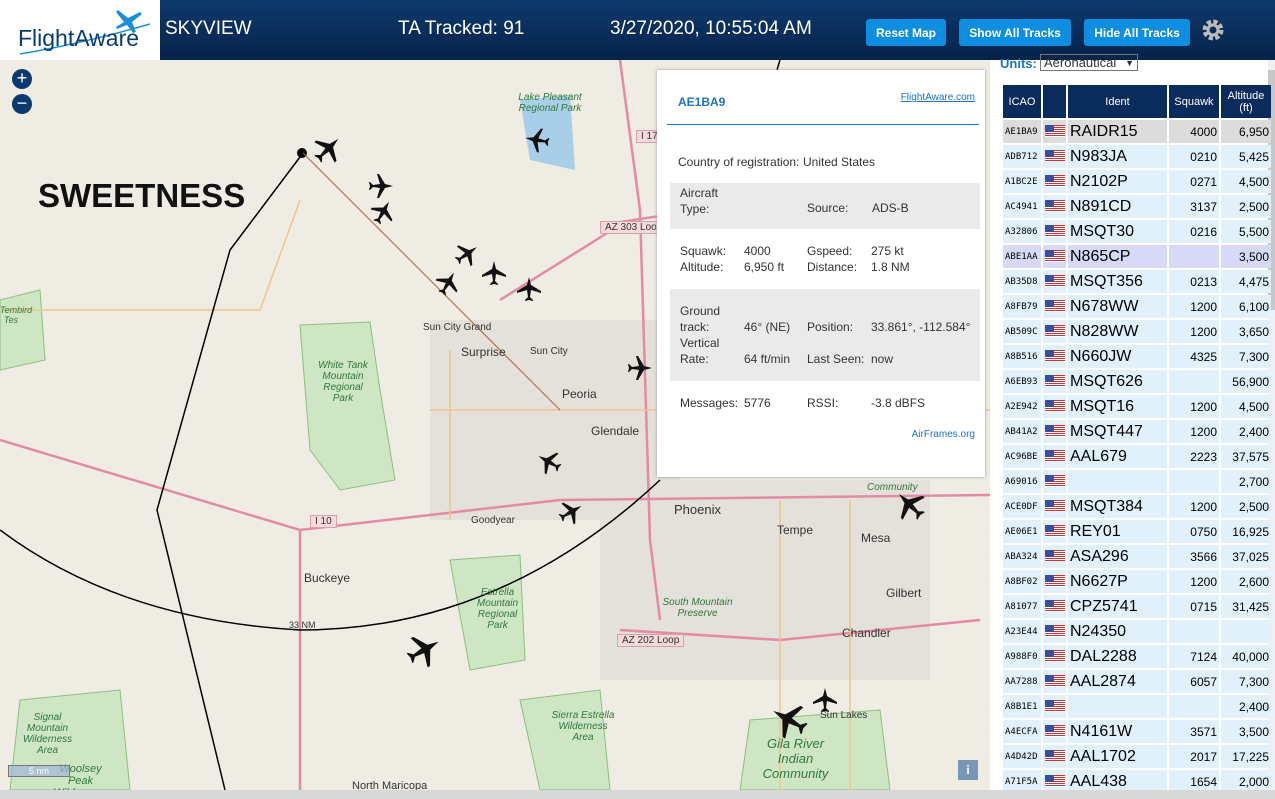 This screenshot has width=1275, height=799. What do you see at coordinates (1246, 181) in the screenshot?
I see `altitude-cell: 4,500` at bounding box center [1246, 181].